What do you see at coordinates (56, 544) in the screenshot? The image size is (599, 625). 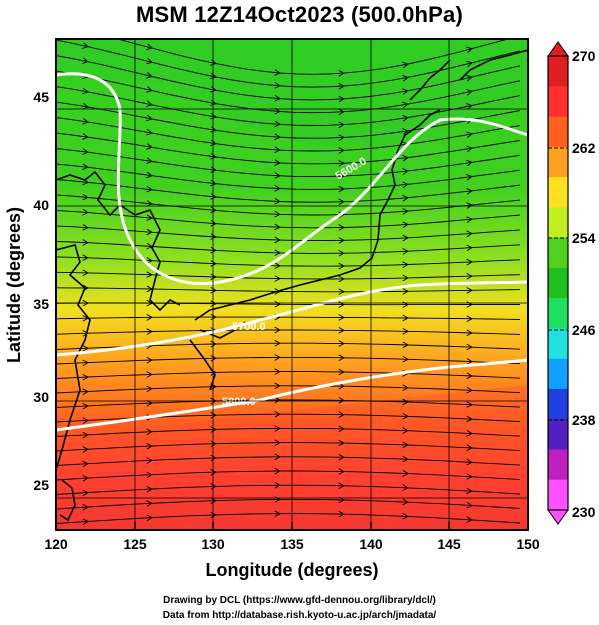 I see `x-tick-label: 120` at bounding box center [56, 544].